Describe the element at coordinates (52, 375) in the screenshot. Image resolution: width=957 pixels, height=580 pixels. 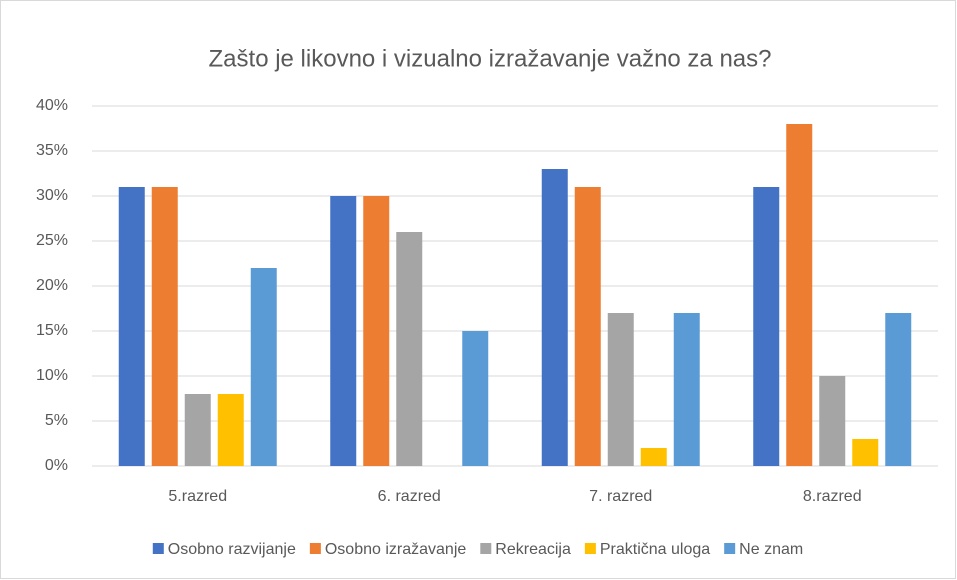
I see `y-tick-label: 10%` at that location.